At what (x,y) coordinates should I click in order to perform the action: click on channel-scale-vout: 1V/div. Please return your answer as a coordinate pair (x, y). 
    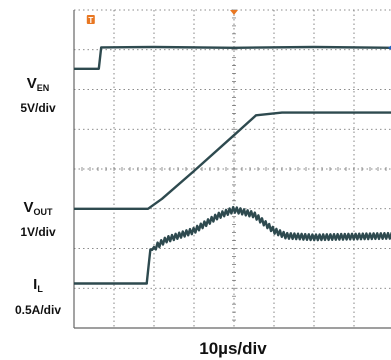
    Looking at the image, I should click on (38, 232).